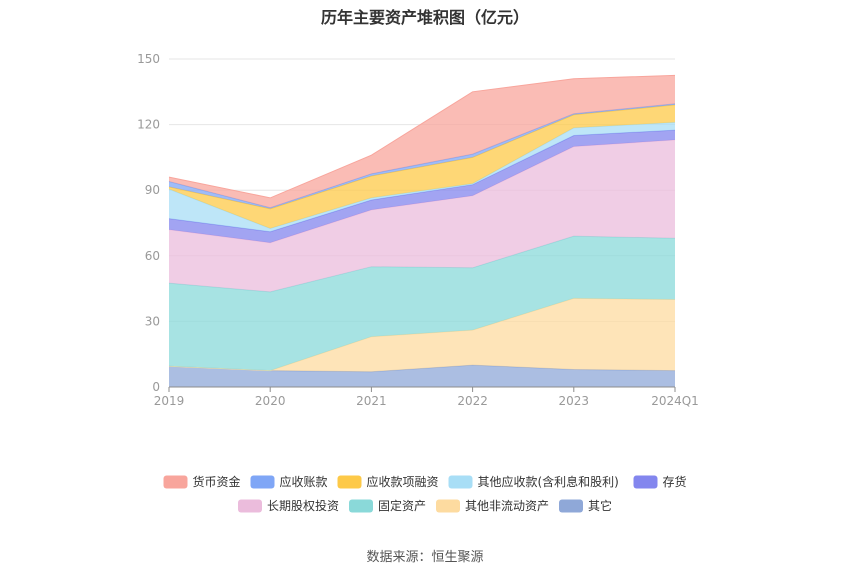 The image size is (850, 575). I want to click on y-tick-label: 120, so click(148, 125).